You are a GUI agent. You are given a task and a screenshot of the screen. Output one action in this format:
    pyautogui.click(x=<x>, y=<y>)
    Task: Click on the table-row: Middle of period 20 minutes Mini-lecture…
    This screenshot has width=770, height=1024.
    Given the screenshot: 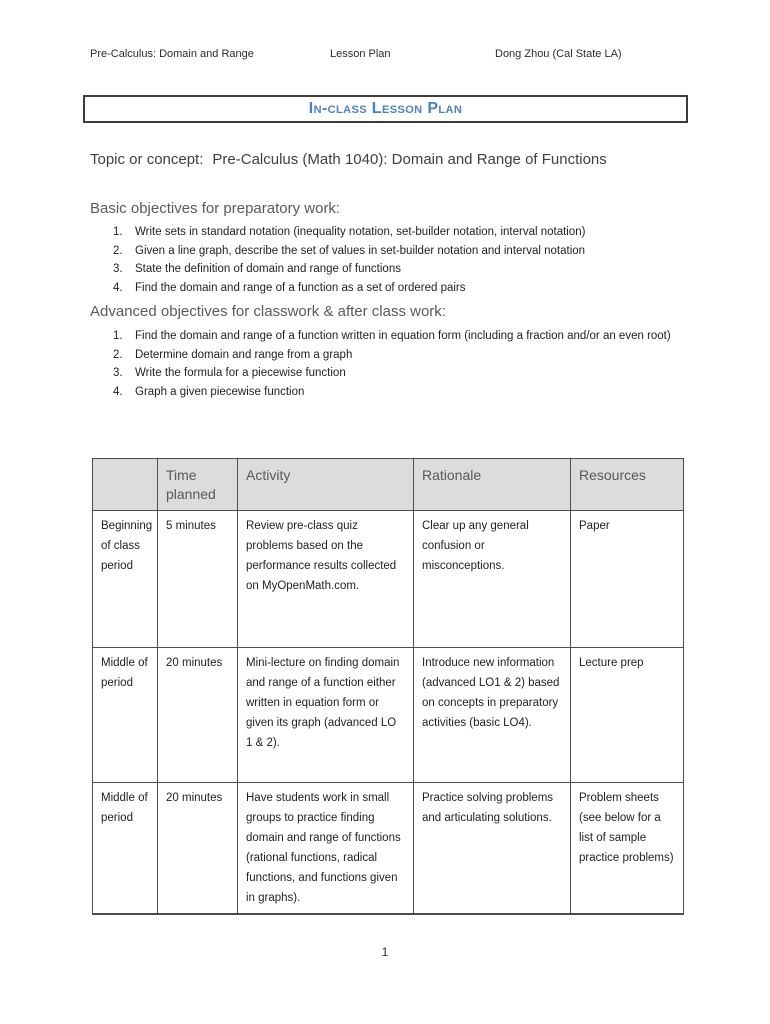 What is the action you would take?
    pyautogui.click(x=388, y=715)
    